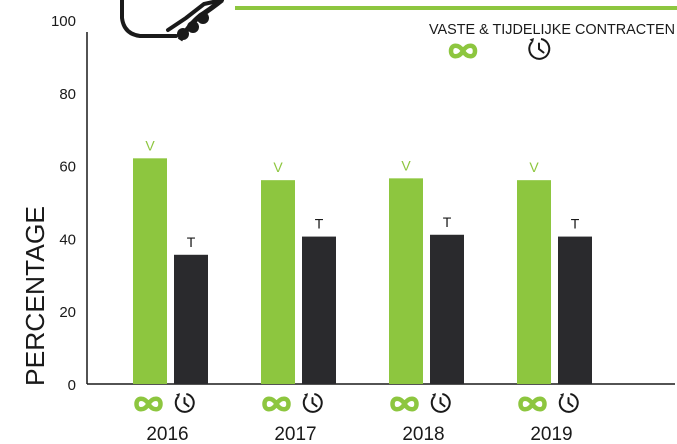  What do you see at coordinates (63, 21) in the screenshot?
I see `y-tick-label: 100` at bounding box center [63, 21].